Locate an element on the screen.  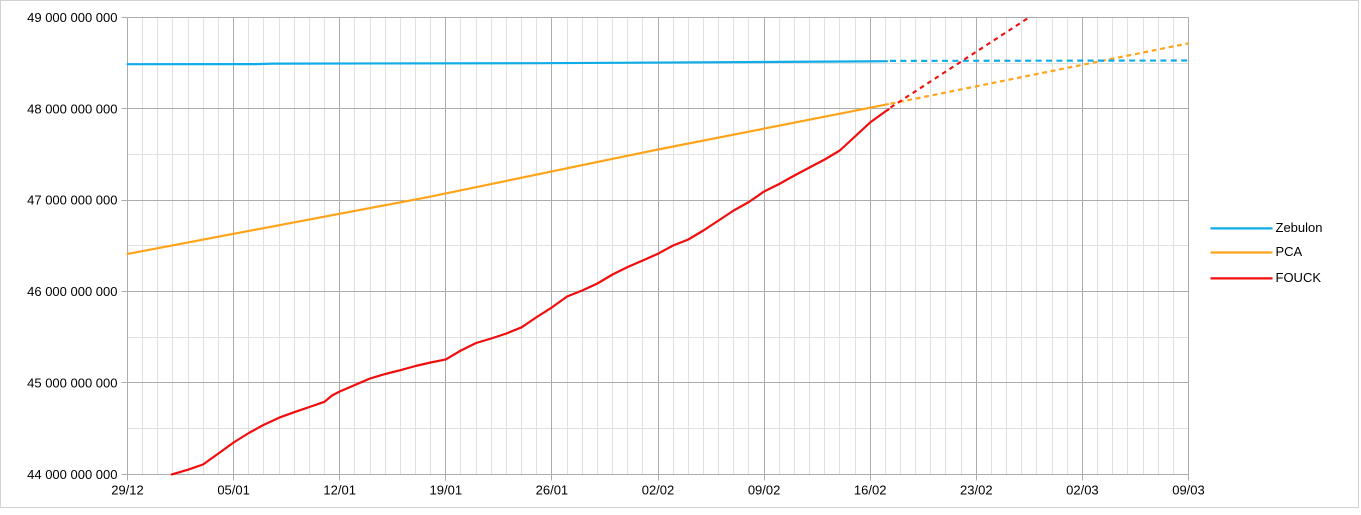
svg-text: PCA is located at coordinates (1289, 251).